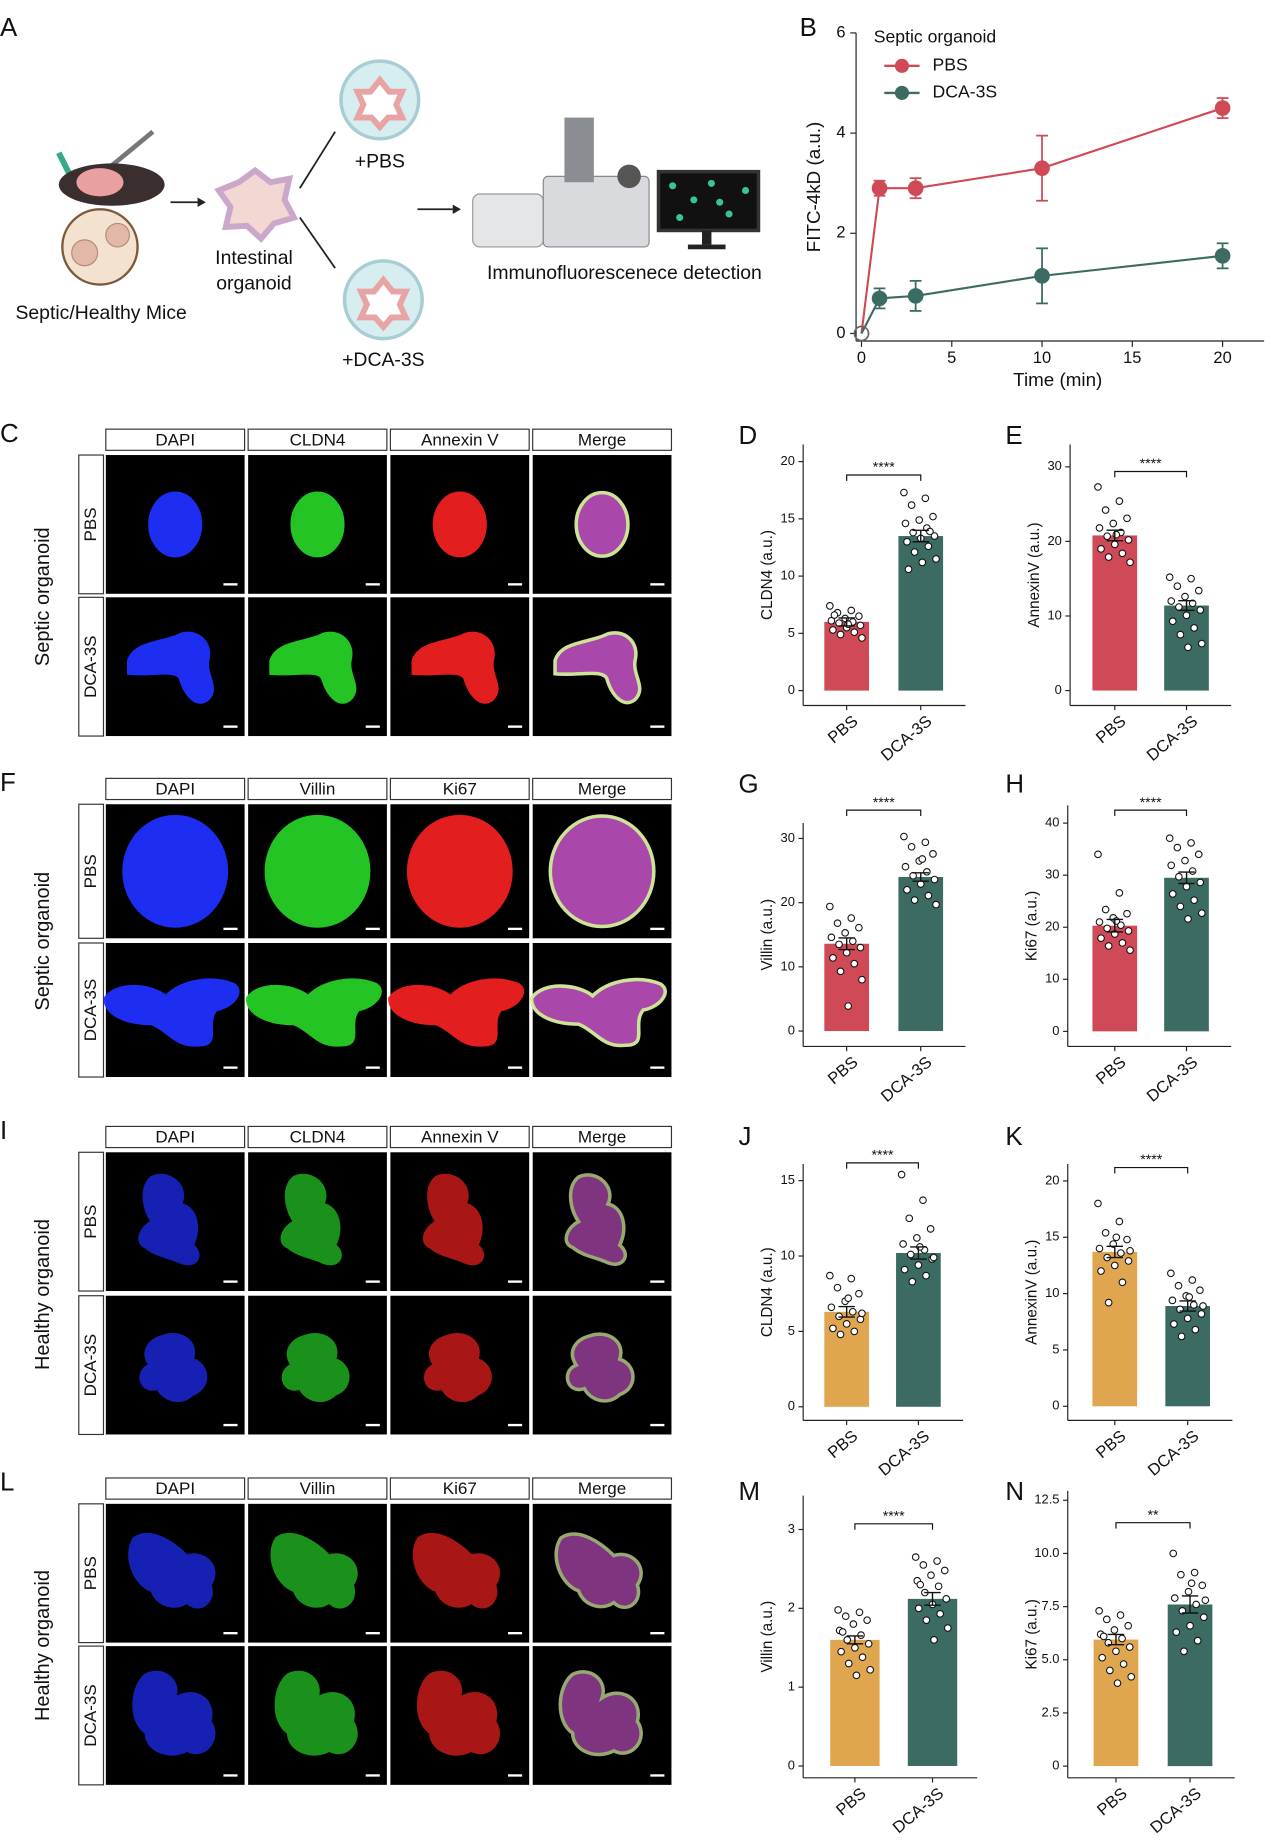 The height and width of the screenshot is (1846, 1270). Describe the element at coordinates (950, 65) in the screenshot. I see `legend-label: PBS` at that location.